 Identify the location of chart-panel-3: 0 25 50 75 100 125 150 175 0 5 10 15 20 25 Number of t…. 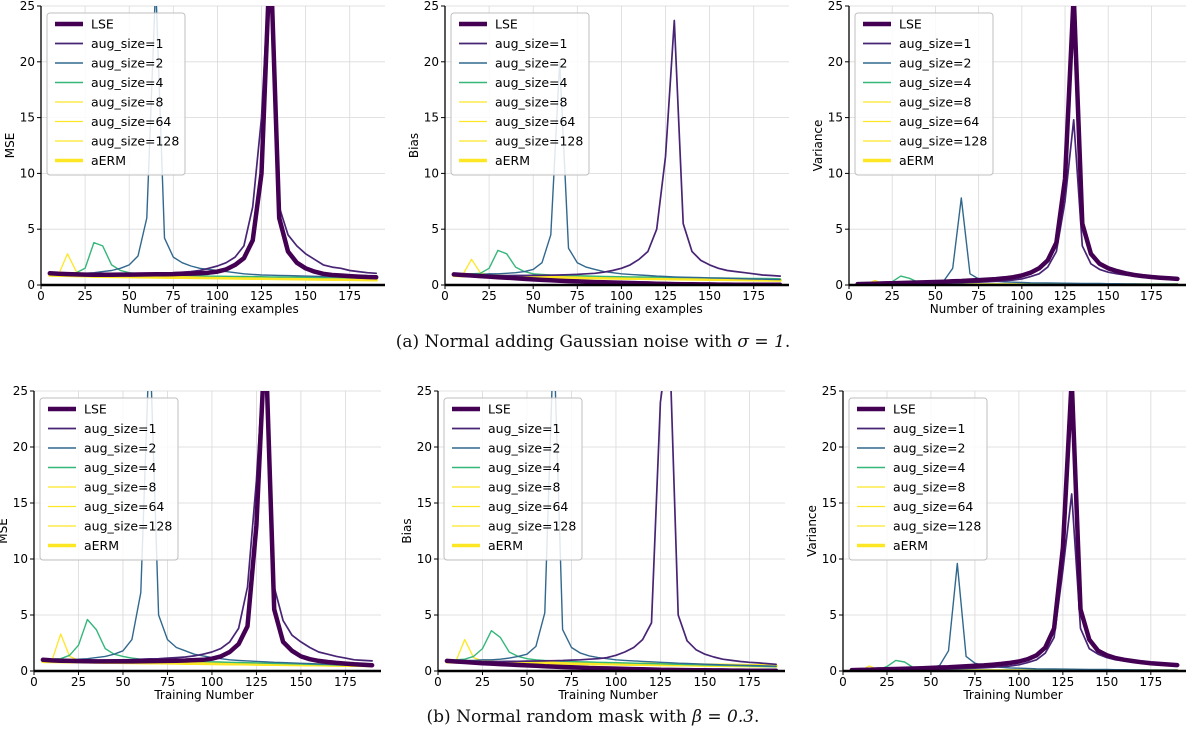
(998, 158).